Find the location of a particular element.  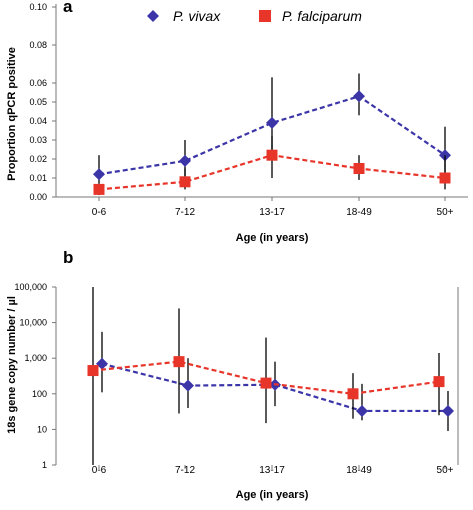

panel-b-y-tick-label: 100,000 is located at coordinates (30, 287).